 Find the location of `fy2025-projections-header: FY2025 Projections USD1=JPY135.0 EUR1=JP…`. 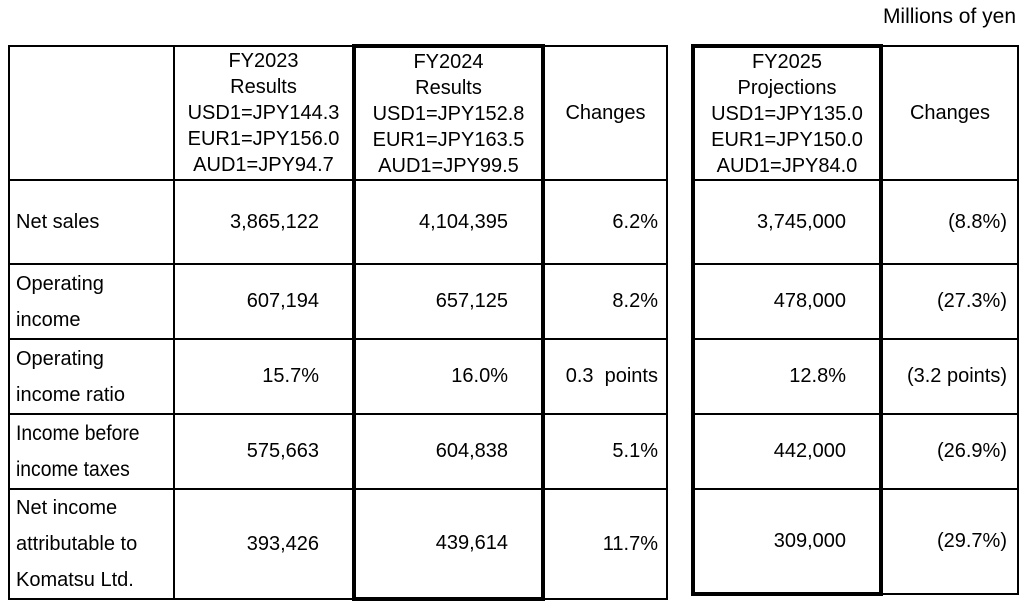

fy2025-projections-header: FY2025 Projections USD1=JPY135.0 EUR1=JP… is located at coordinates (787, 112).